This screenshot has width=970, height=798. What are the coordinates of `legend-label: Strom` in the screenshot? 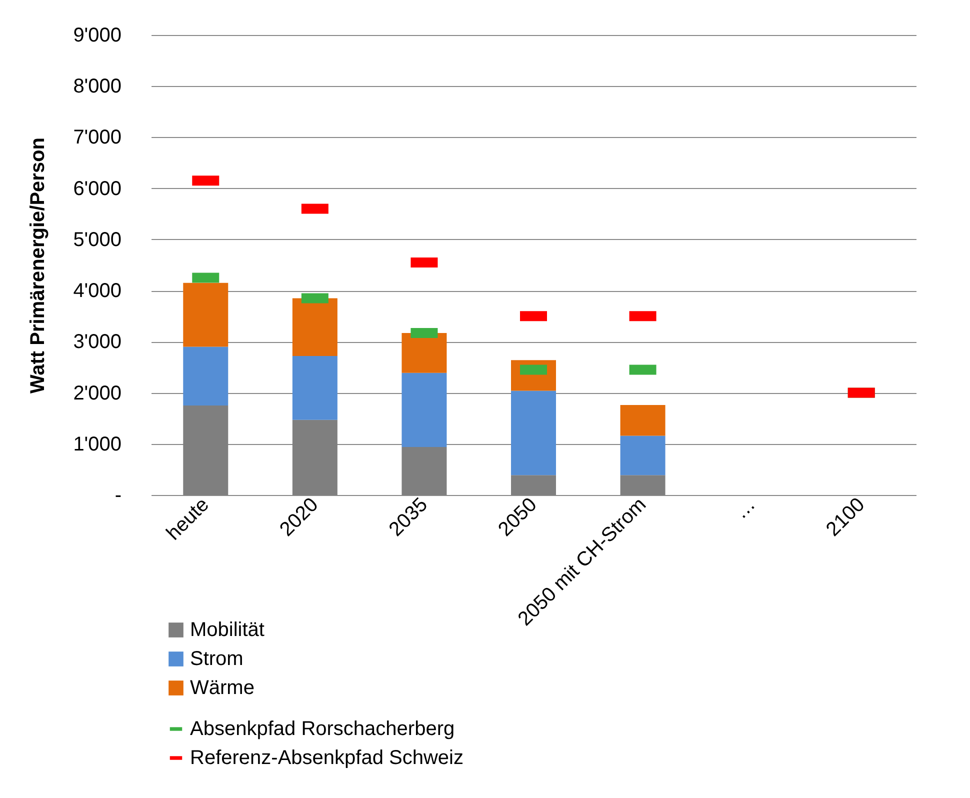 It's located at (217, 659).